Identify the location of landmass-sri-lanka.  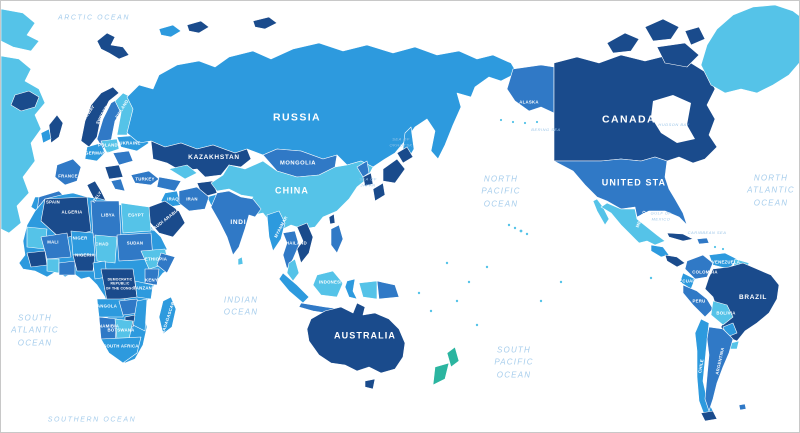
(240, 261).